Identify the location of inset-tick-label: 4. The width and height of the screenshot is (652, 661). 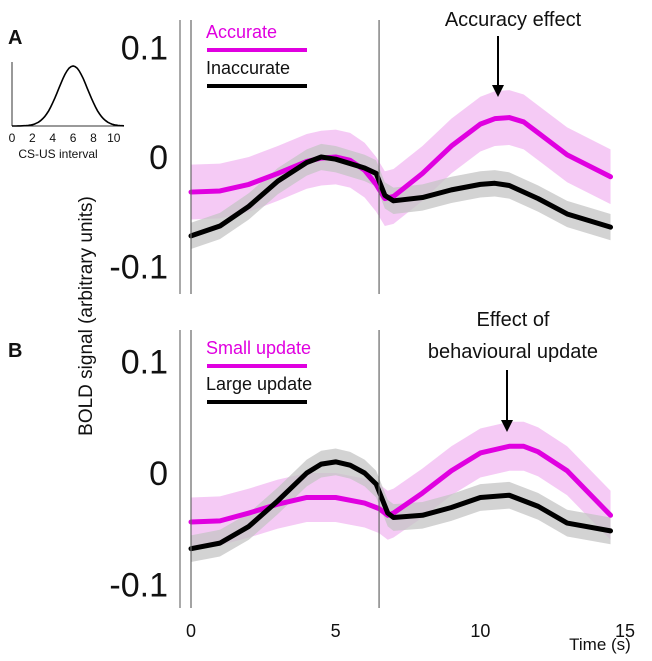
(52, 138).